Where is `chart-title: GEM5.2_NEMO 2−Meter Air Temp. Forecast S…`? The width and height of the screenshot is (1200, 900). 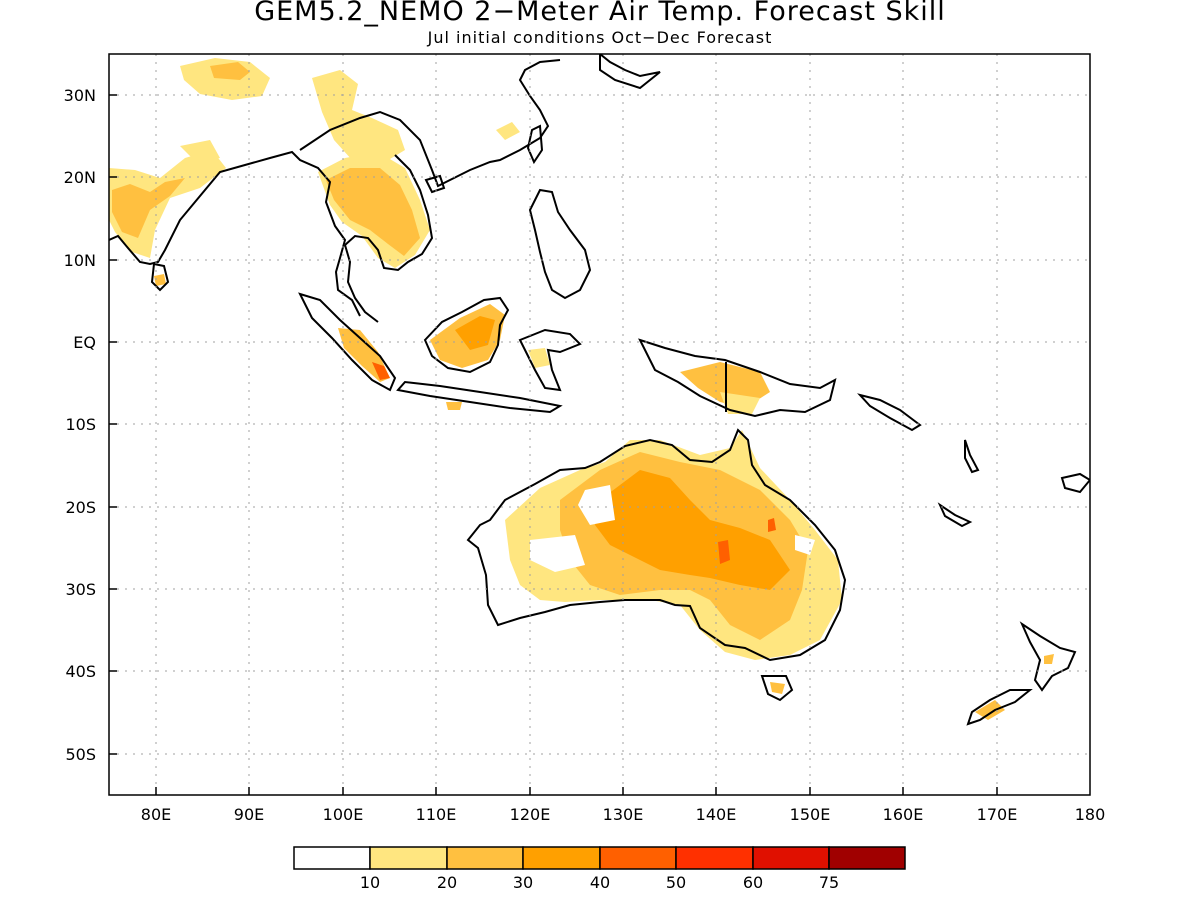 chart-title: GEM5.2_NEMO 2−Meter Air Temp. Forecast S… is located at coordinates (600, 13).